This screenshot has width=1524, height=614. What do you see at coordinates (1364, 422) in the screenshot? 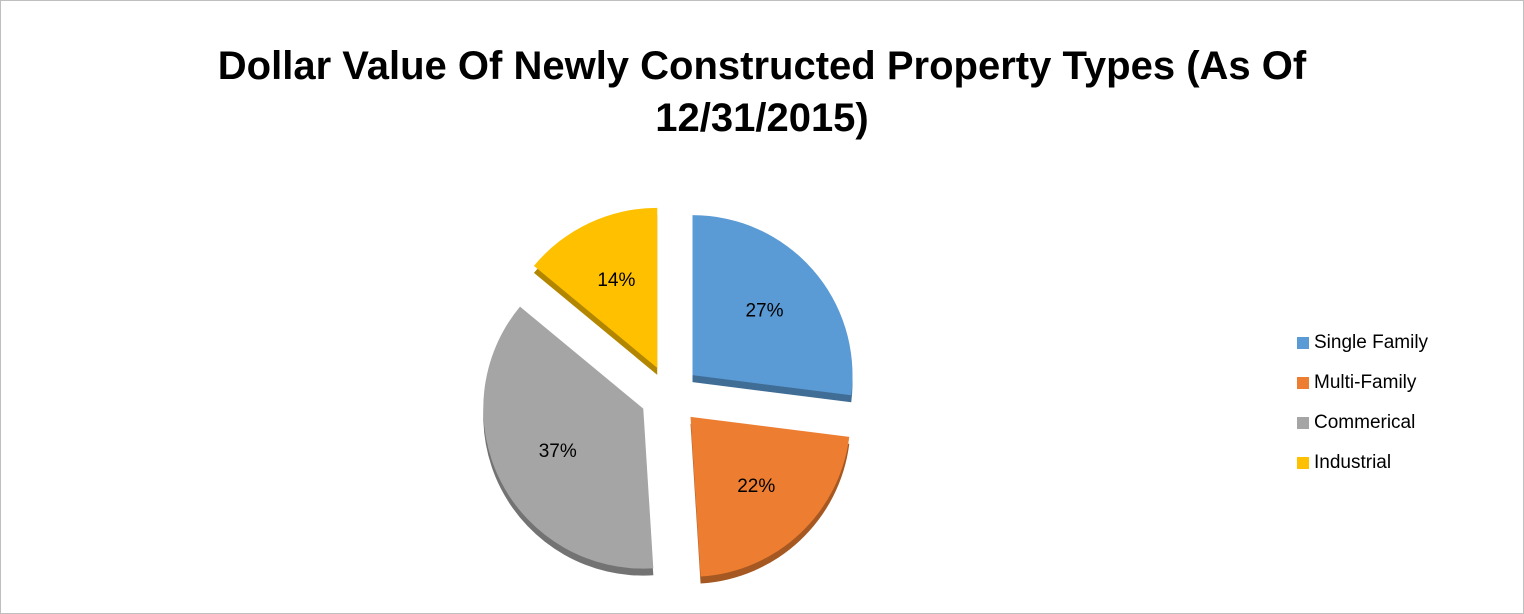
I see `legend-label: Commerical` at bounding box center [1364, 422].